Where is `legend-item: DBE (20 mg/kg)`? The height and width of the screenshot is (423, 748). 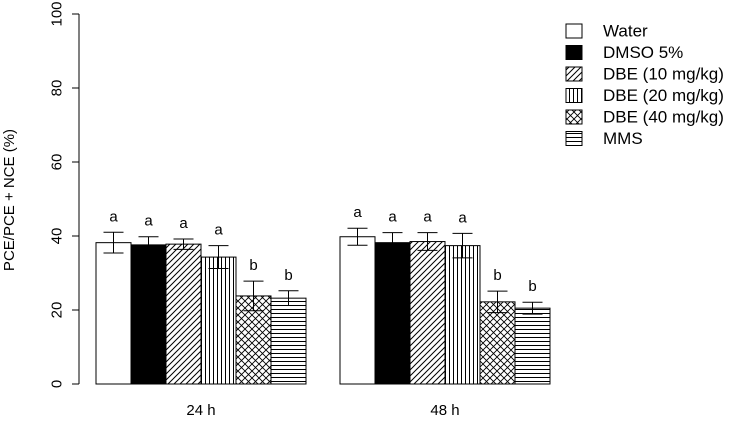 legend-item: DBE (20 mg/kg) is located at coordinates (644, 95).